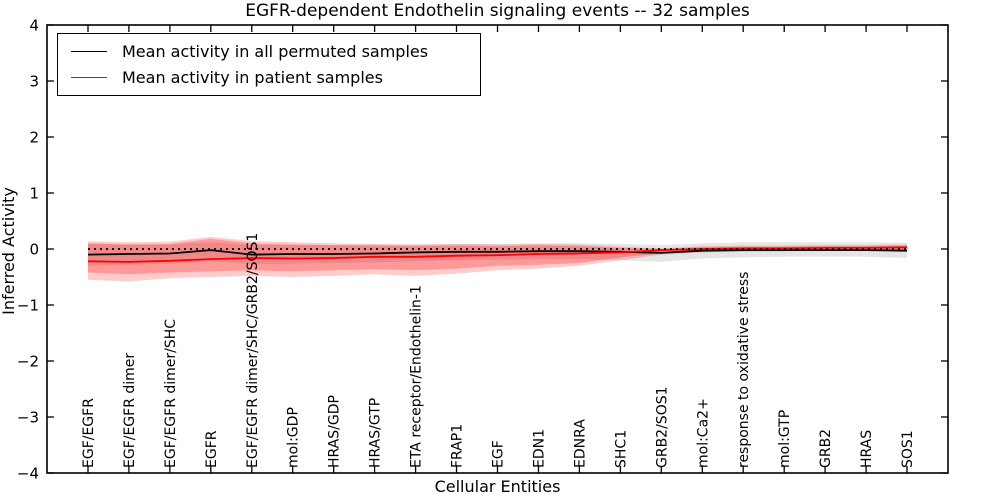  Describe the element at coordinates (34, 26) in the screenshot. I see `y-tick-label: 4` at that location.